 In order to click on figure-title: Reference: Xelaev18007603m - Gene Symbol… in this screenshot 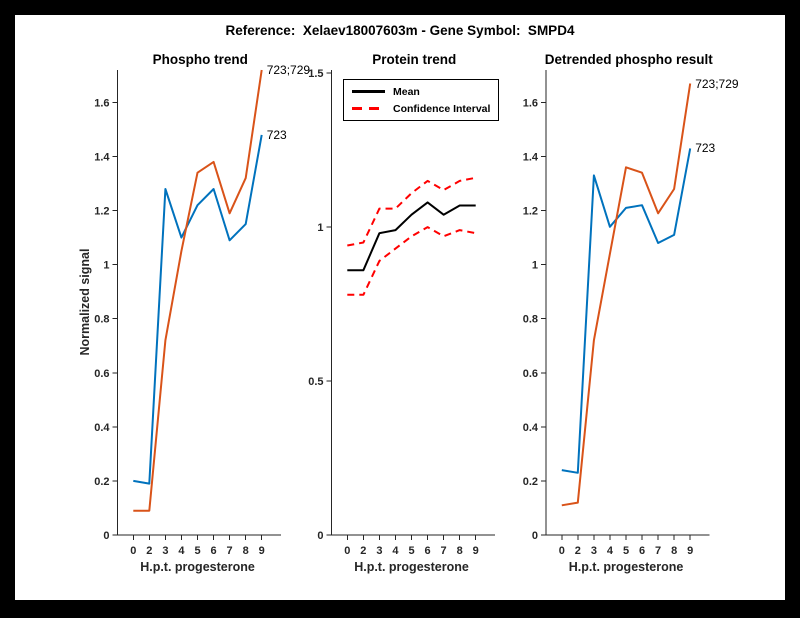, I will do `click(400, 30)`.